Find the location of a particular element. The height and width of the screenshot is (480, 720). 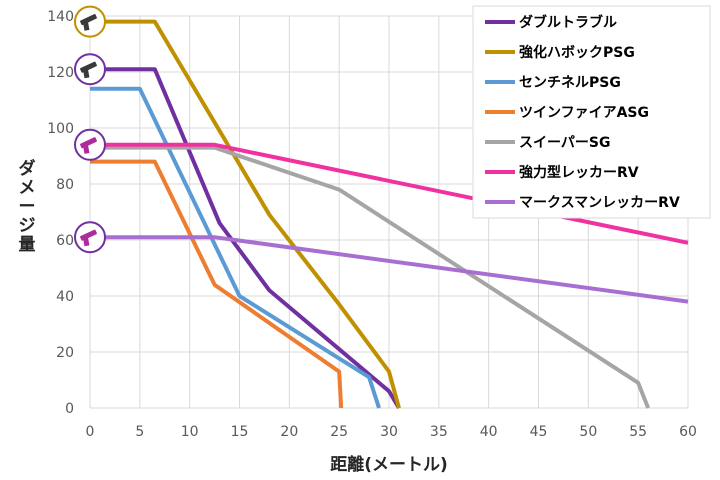

legend-item-3: センチネルPSG is located at coordinates (553, 83).